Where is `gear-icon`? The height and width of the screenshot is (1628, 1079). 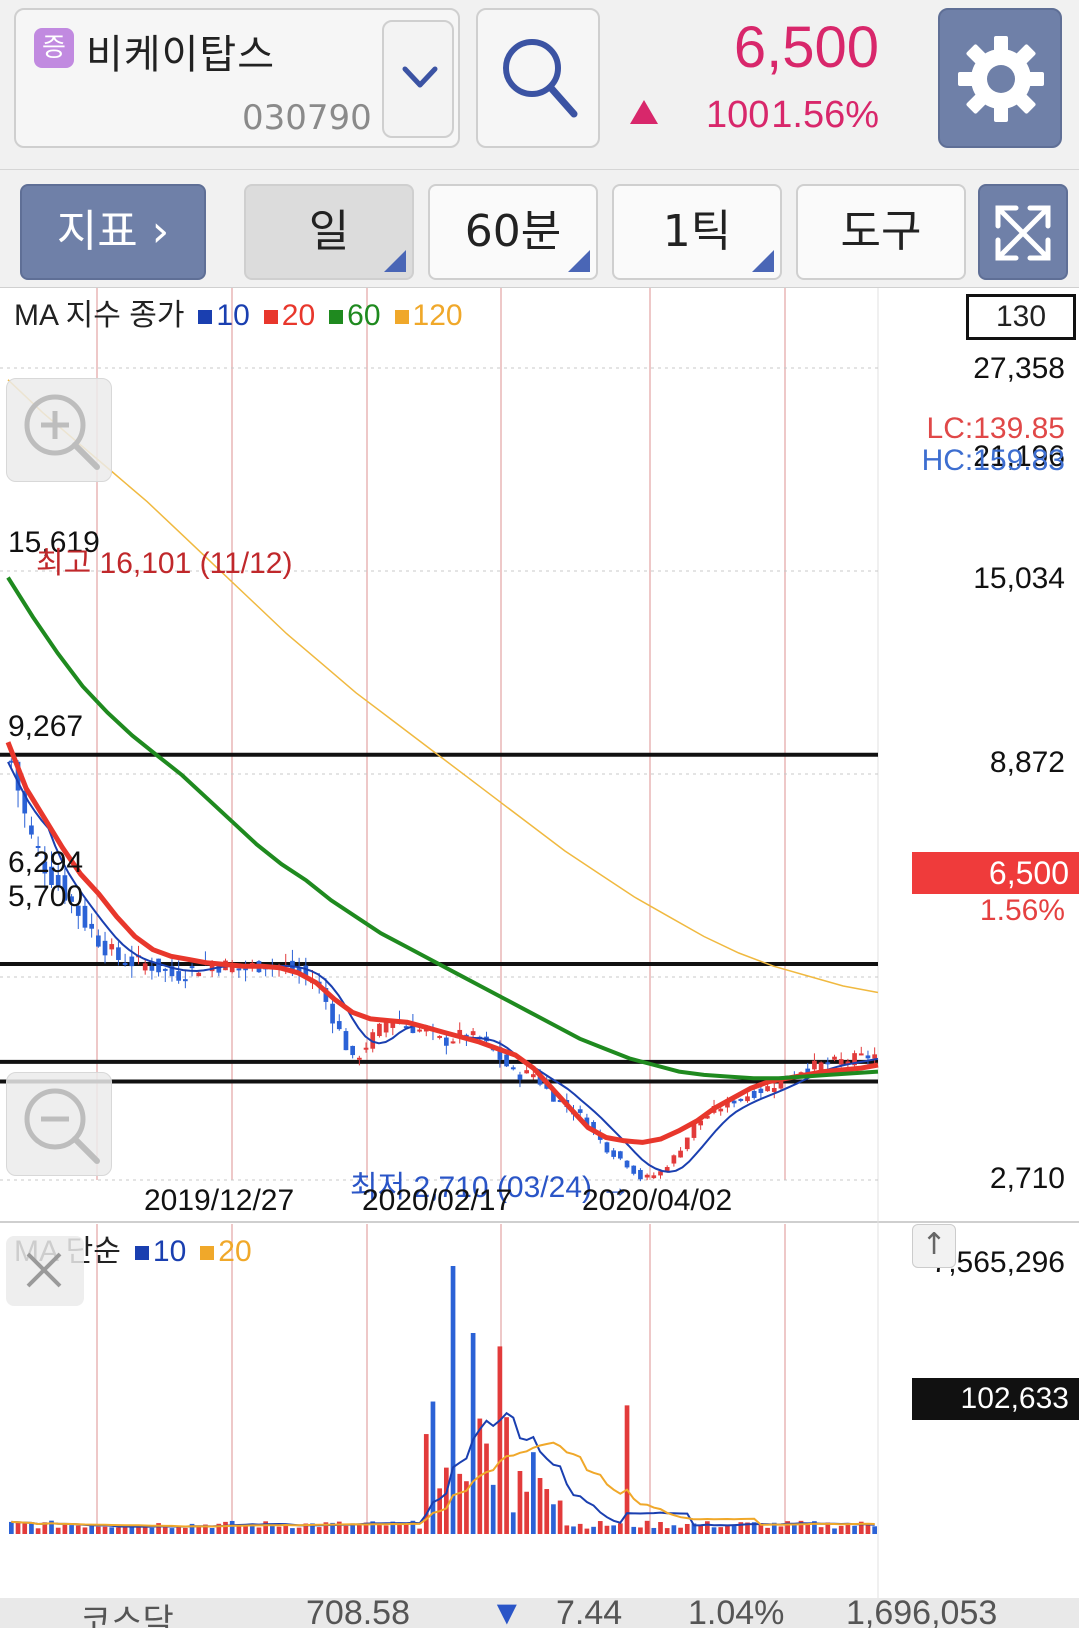 gear-icon is located at coordinates (1001, 79).